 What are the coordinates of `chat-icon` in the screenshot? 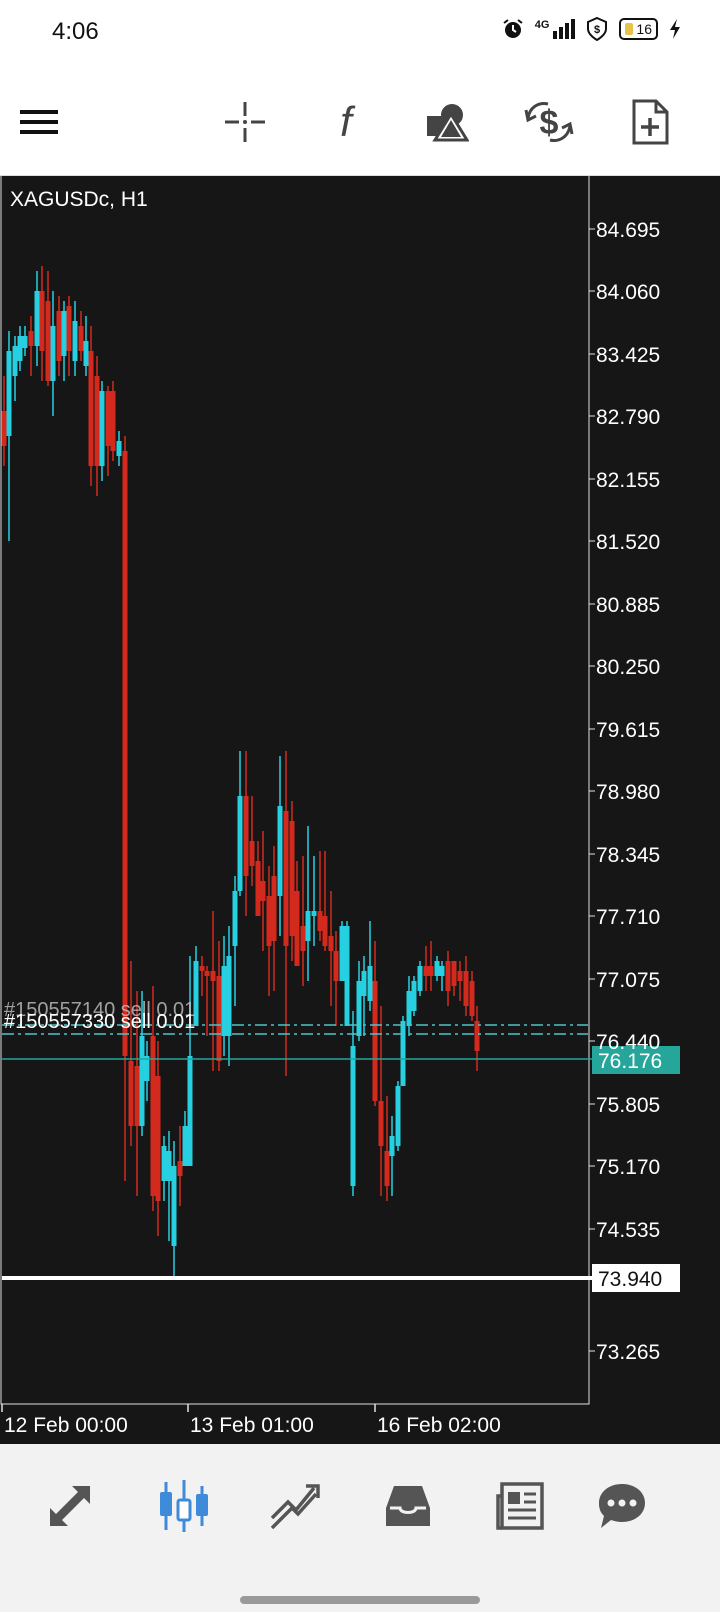 It's located at (622, 1506).